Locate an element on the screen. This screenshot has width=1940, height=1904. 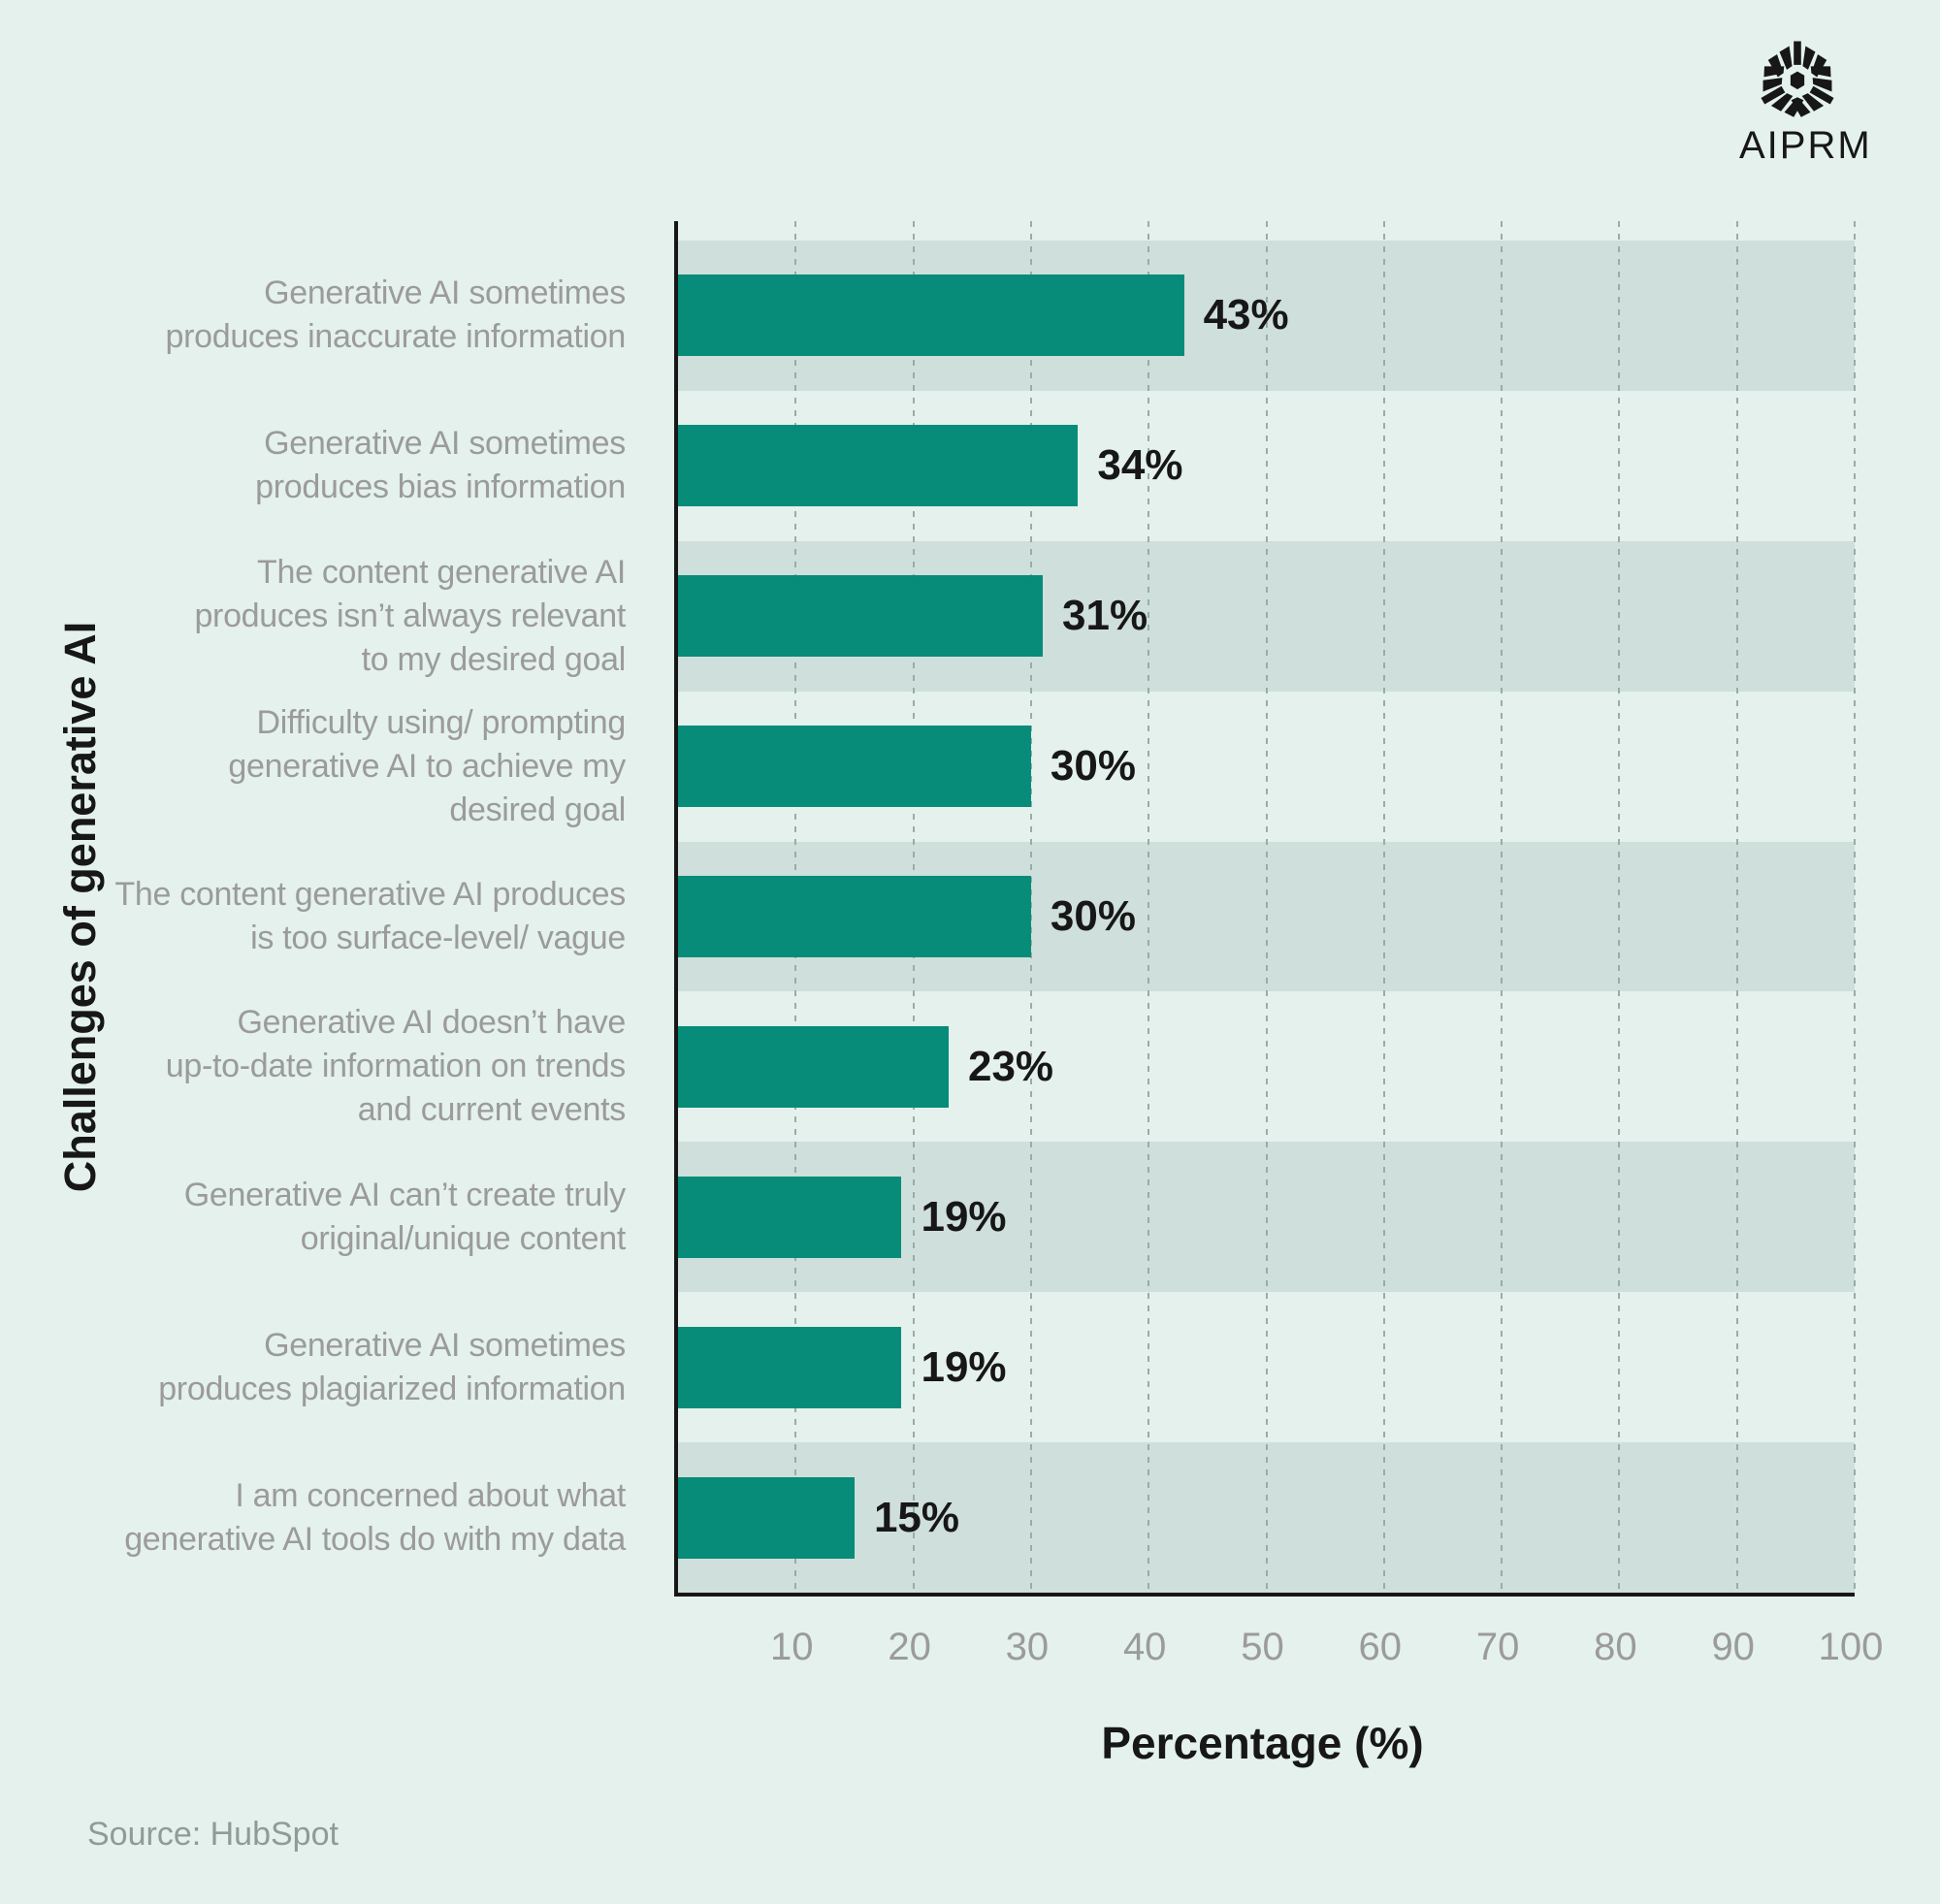
source-note: Source: HubSpot is located at coordinates (213, 1834).